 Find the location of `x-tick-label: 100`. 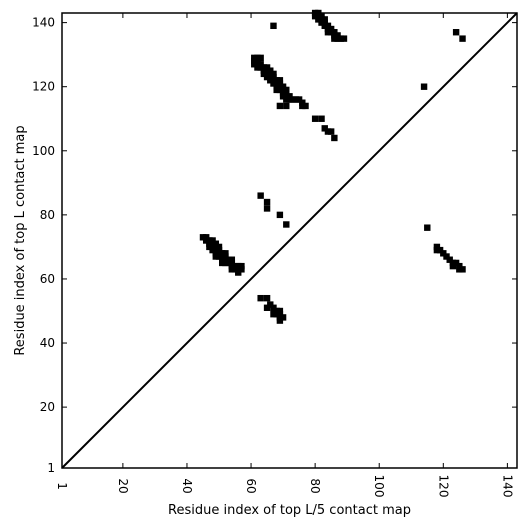

x-tick-label: 100 is located at coordinates (379, 486).